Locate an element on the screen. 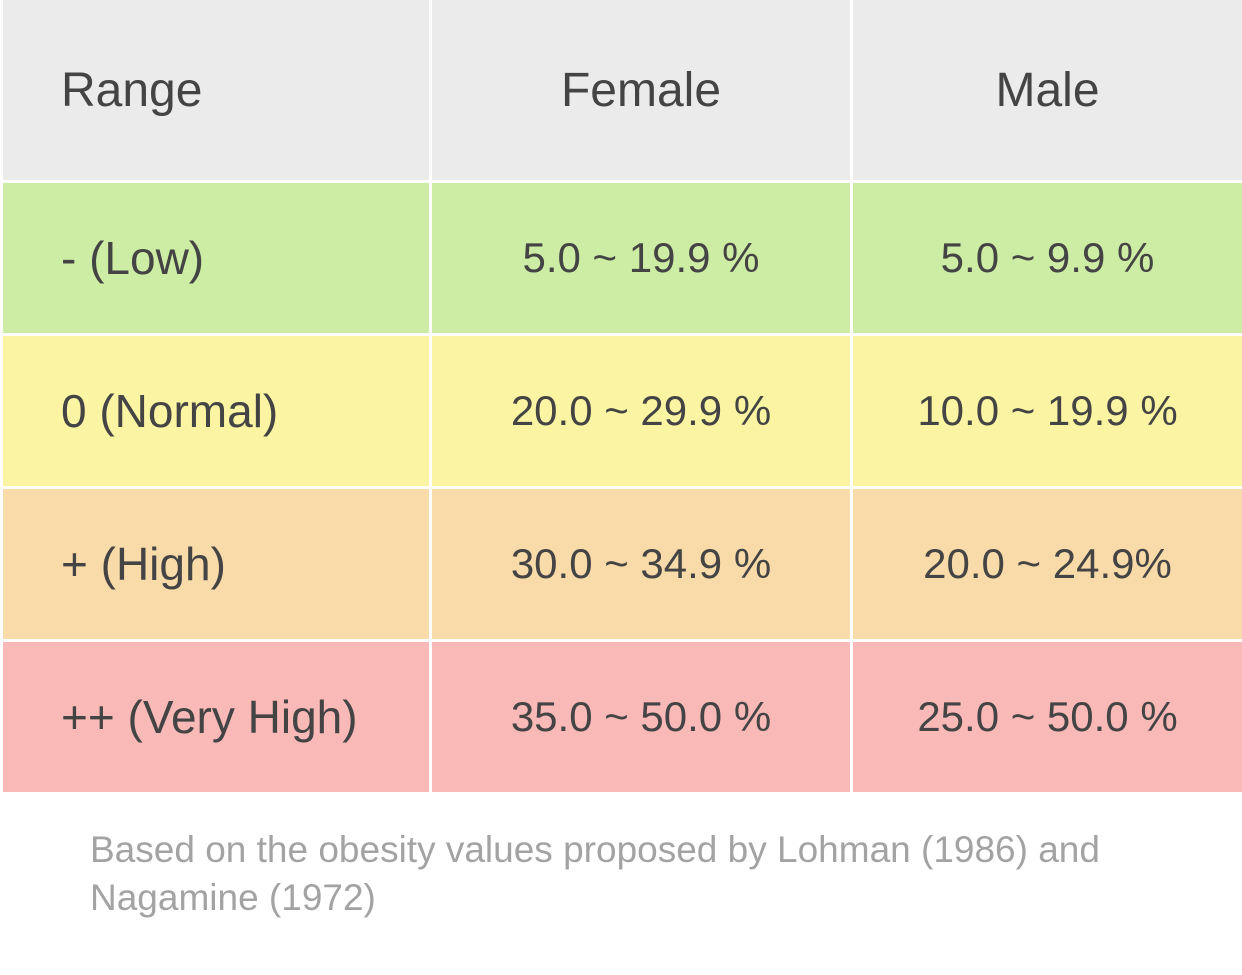 This screenshot has width=1242, height=975. range-cell: ++ (Very High) is located at coordinates (216, 717).